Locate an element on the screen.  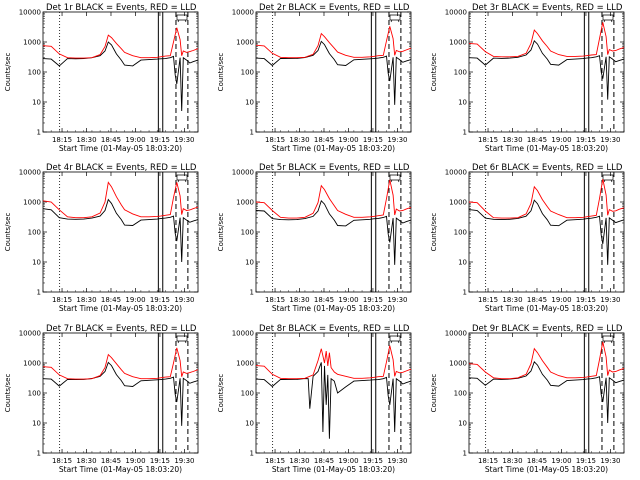
panel-title: Det 1r BLACK = Events, RED = LLD is located at coordinates (121, 8).